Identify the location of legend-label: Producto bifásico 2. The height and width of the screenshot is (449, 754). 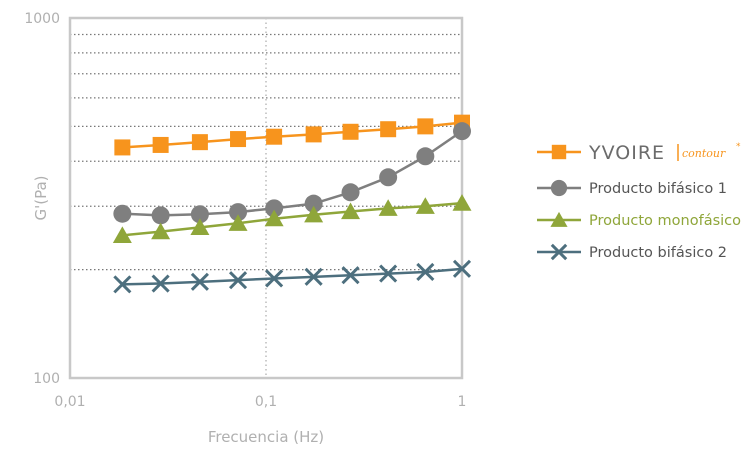
(658, 253).